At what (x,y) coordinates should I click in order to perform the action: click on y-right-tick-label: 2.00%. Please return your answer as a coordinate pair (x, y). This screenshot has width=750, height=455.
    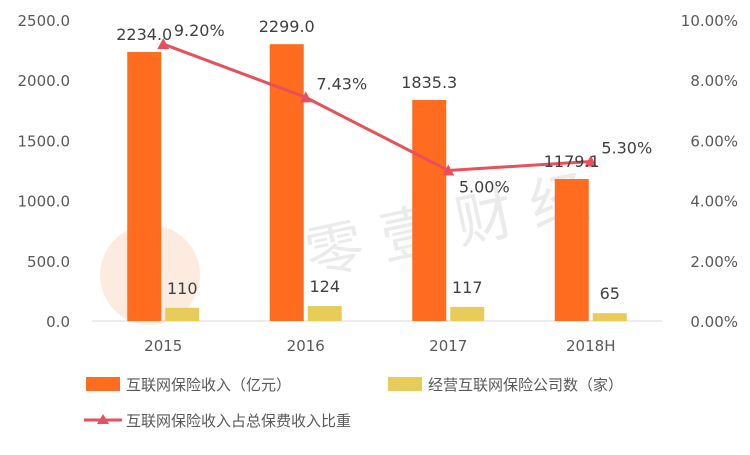
    Looking at the image, I should click on (714, 262).